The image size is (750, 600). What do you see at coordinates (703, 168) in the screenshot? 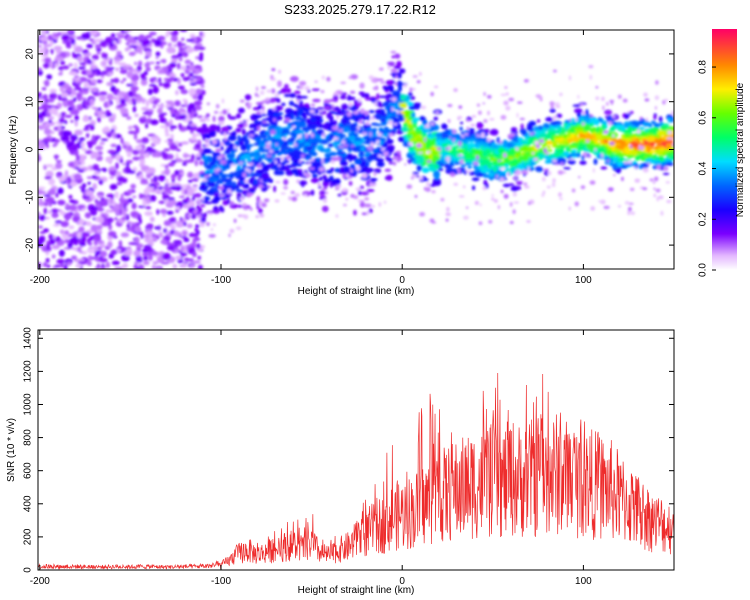
I see `colorbar-tick-label: 0.4` at bounding box center [703, 168].